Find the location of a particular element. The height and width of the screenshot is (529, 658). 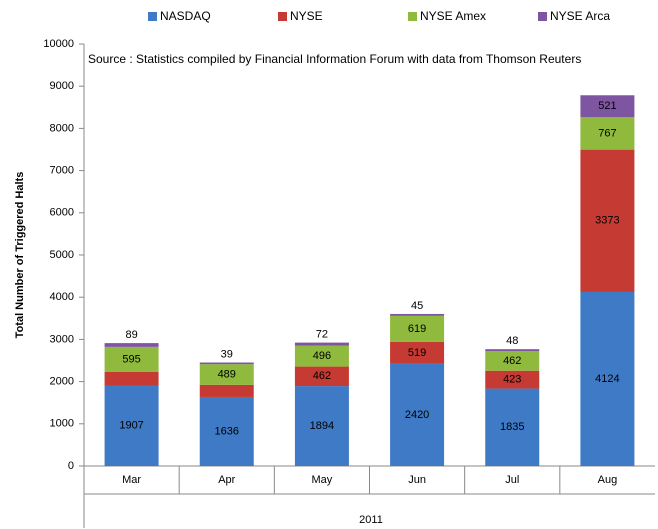

data-label: 1835 is located at coordinates (512, 427).